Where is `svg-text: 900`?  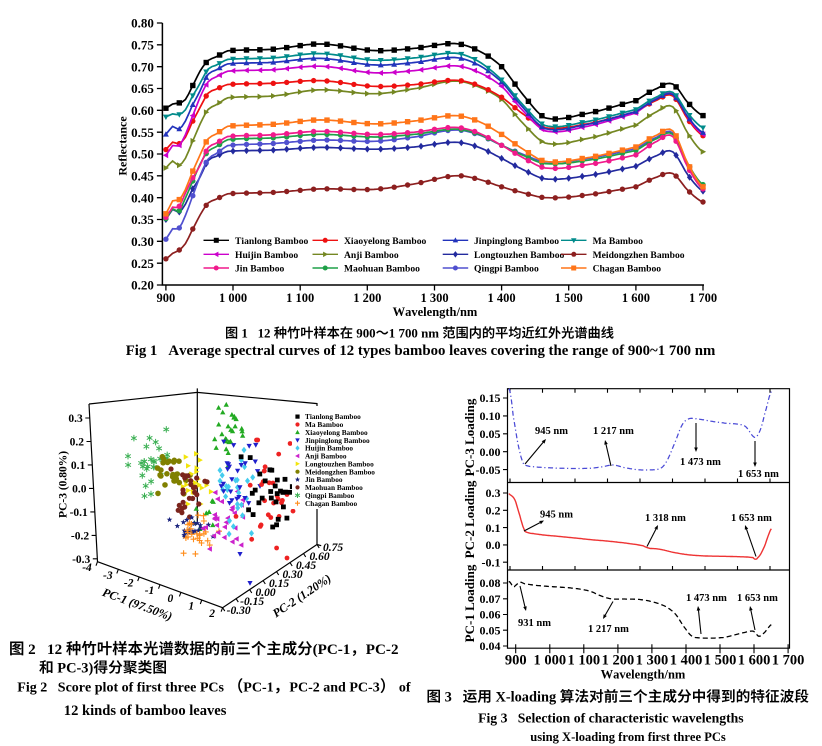
svg-text: 900 is located at coordinates (516, 661).